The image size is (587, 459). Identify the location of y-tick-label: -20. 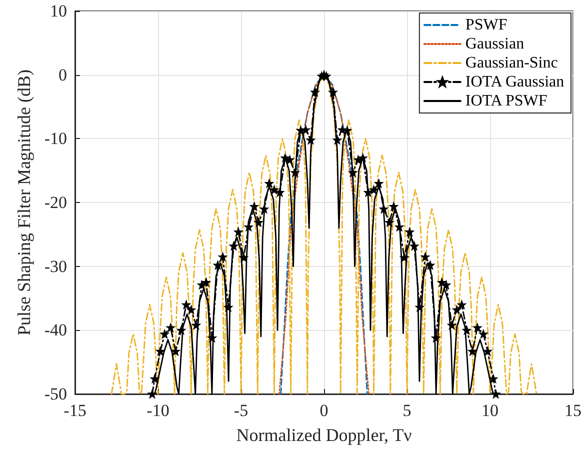
(55, 202).